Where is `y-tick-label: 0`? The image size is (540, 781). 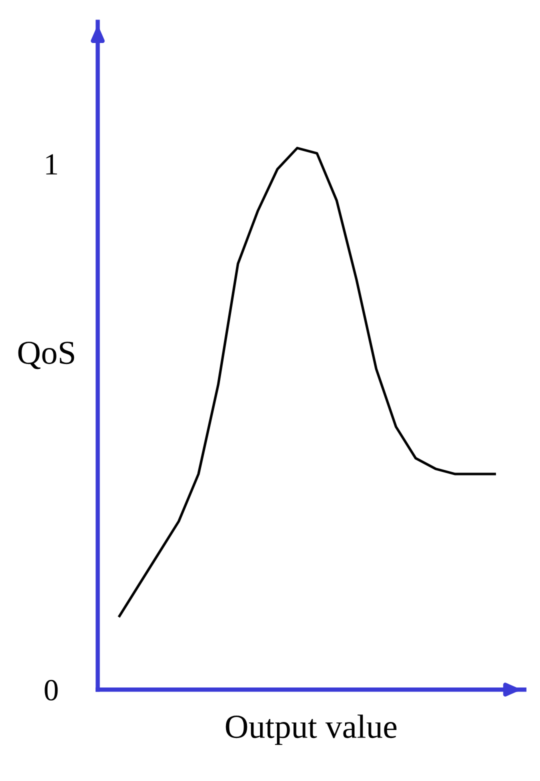
y-tick-label: 0 is located at coordinates (51, 690).